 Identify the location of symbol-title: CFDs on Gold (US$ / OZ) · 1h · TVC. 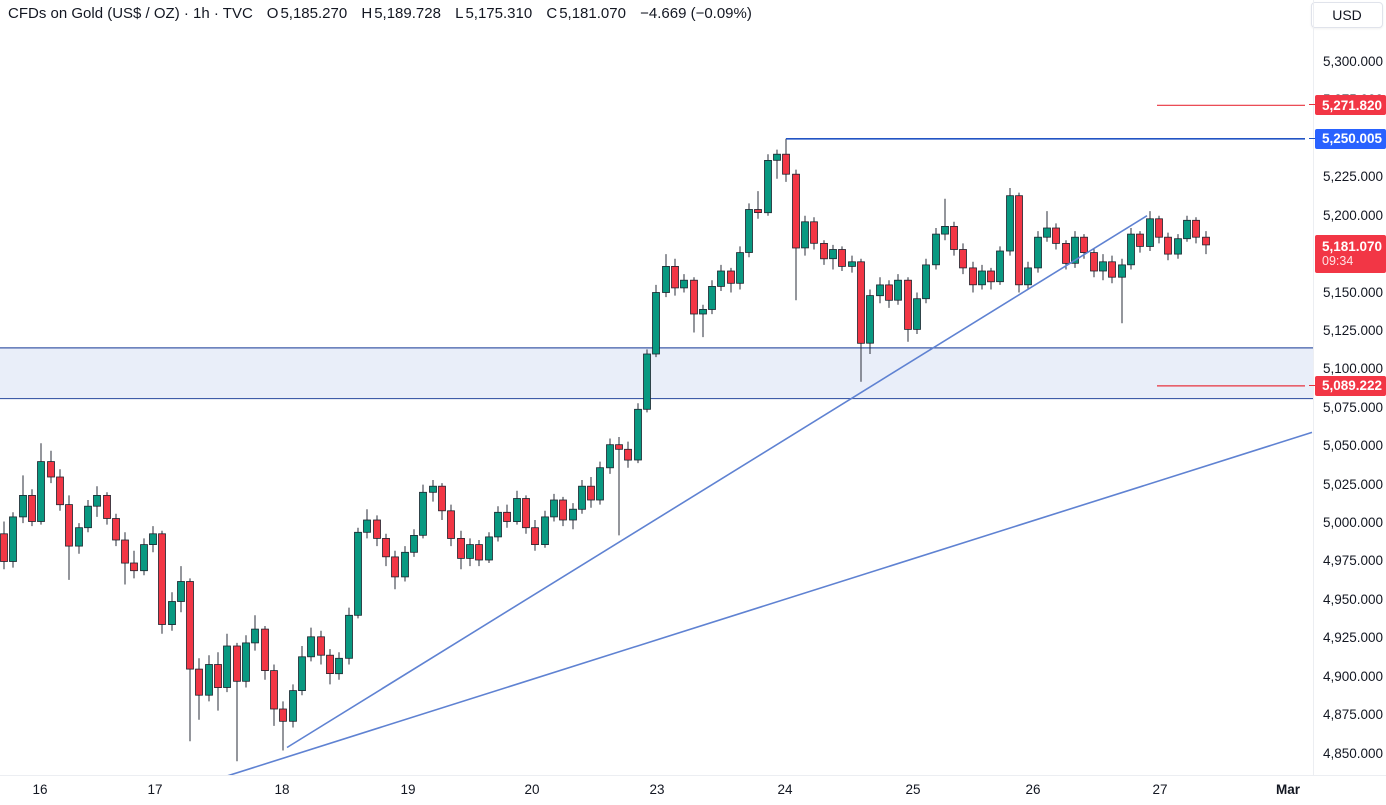
(130, 13).